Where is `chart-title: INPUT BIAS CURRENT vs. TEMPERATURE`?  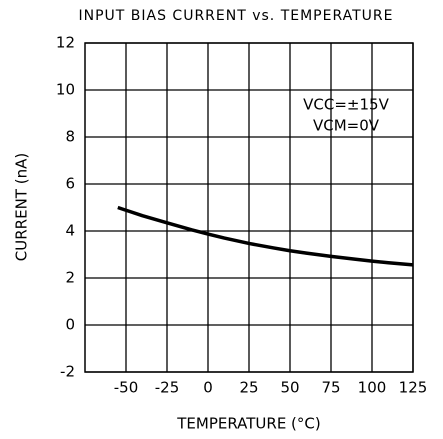 chart-title: INPUT BIAS CURRENT vs. TEMPERATURE is located at coordinates (235, 16).